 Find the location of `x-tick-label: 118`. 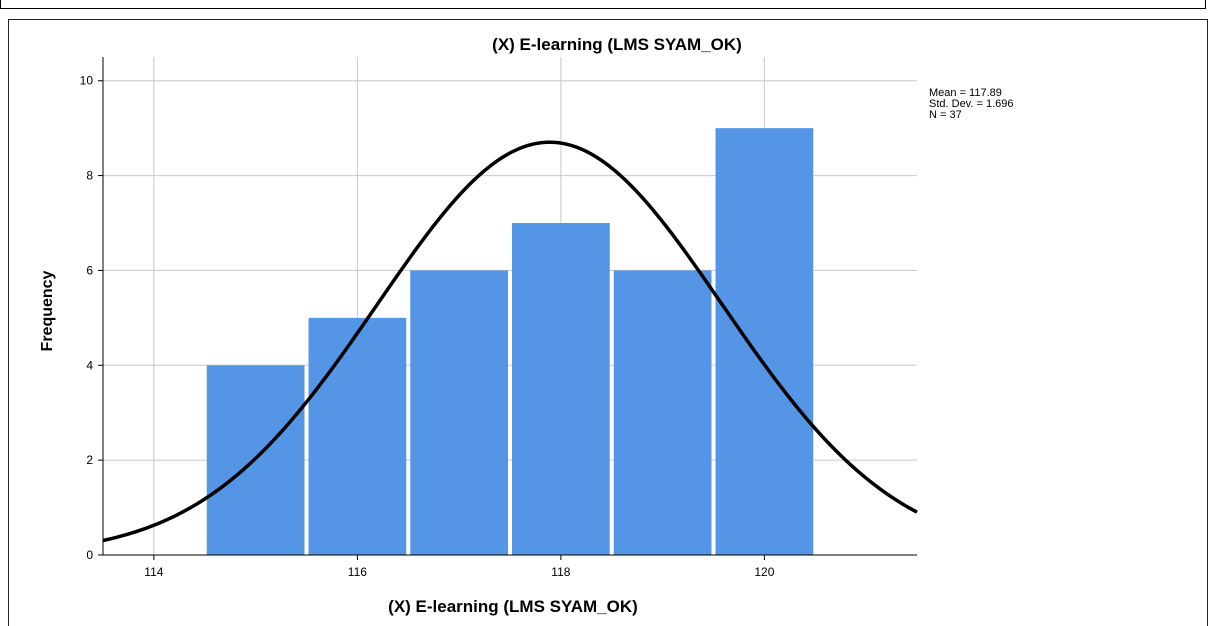

x-tick-label: 118 is located at coordinates (560, 572).